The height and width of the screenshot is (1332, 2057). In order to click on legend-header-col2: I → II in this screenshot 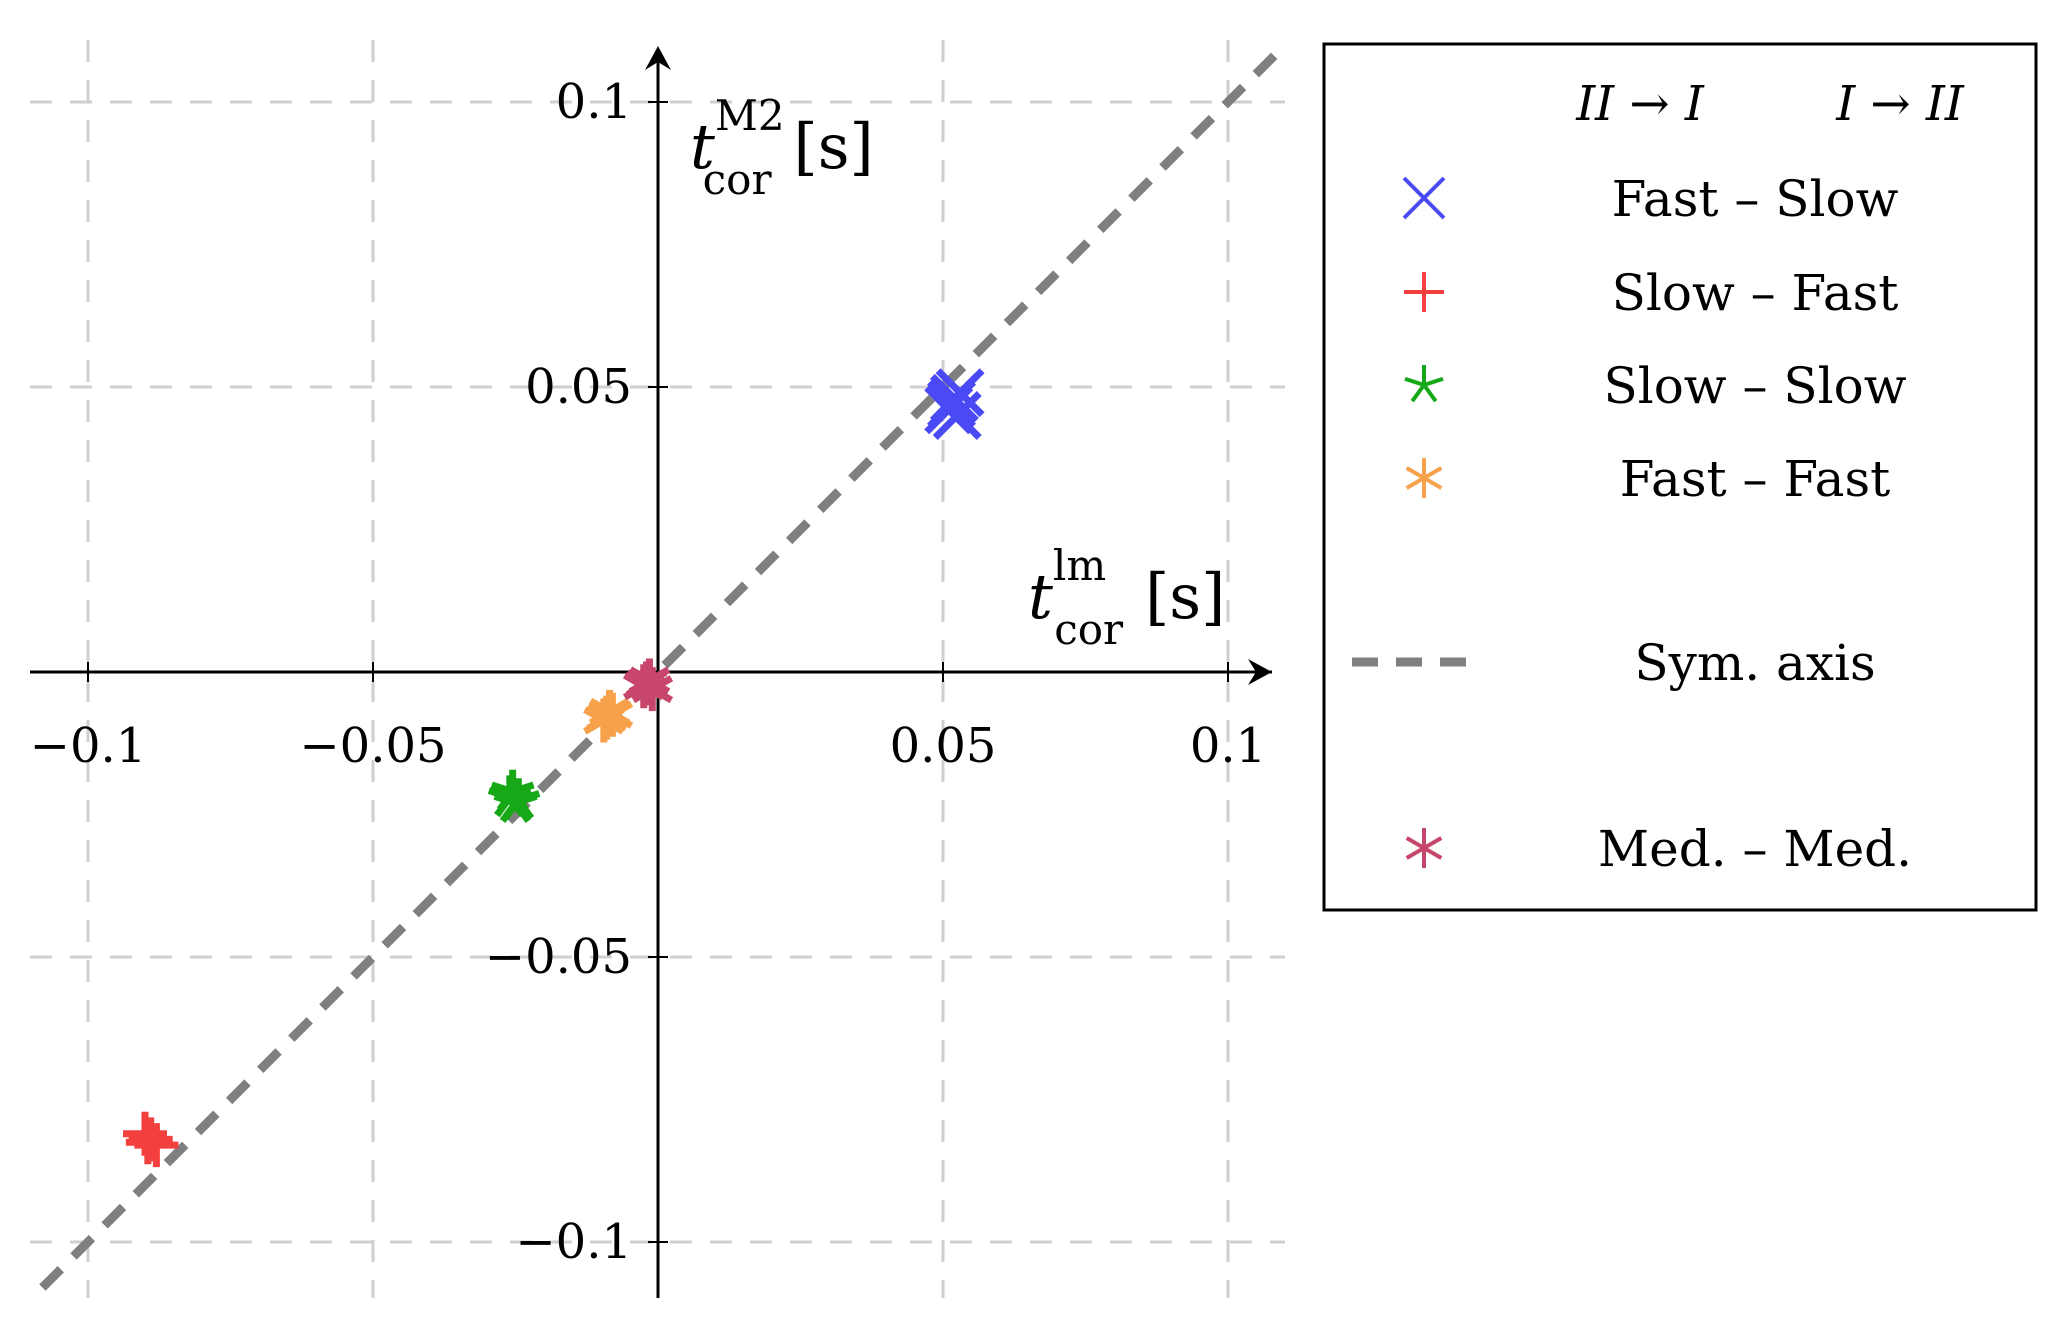, I will do `click(1900, 104)`.